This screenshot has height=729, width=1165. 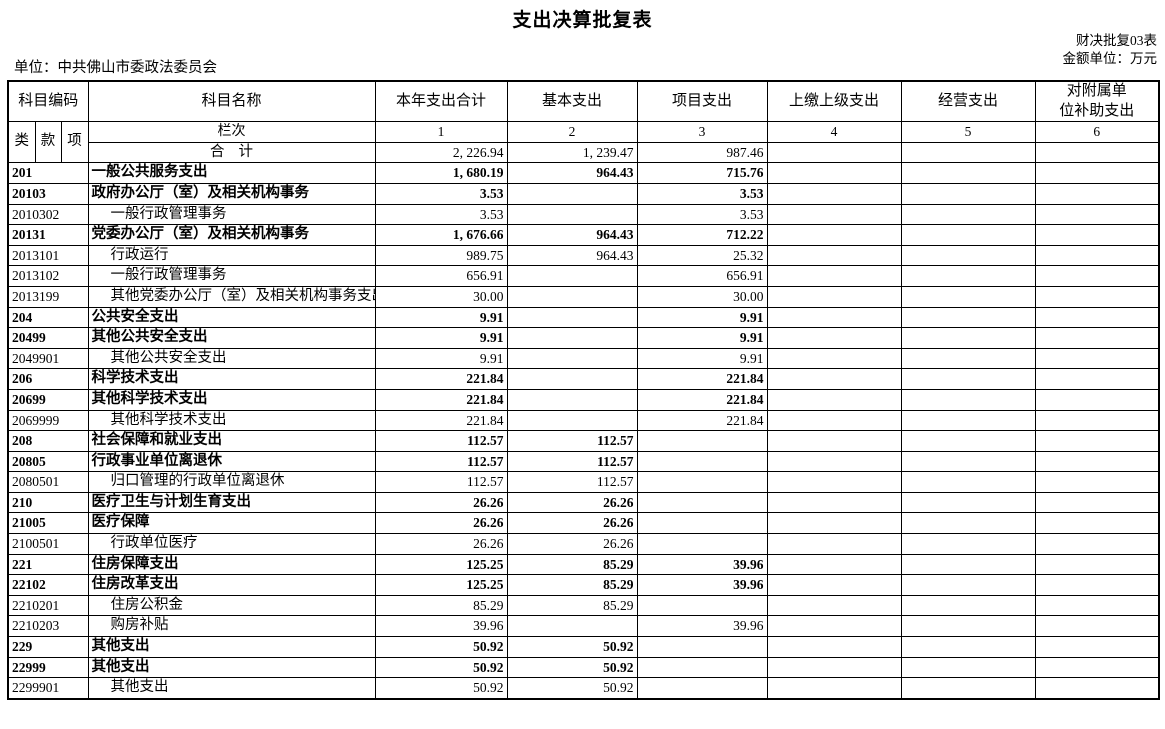 What do you see at coordinates (47, 214) in the screenshot?
I see `row-code: 2010302` at bounding box center [47, 214].